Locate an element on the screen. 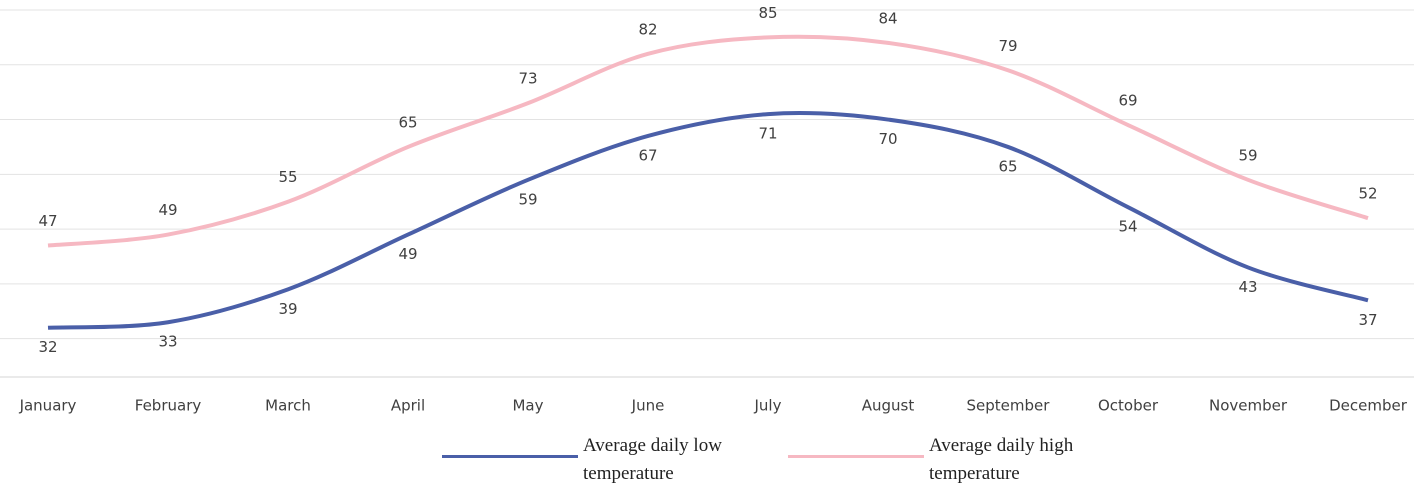  data-label: 71 is located at coordinates (767, 134).